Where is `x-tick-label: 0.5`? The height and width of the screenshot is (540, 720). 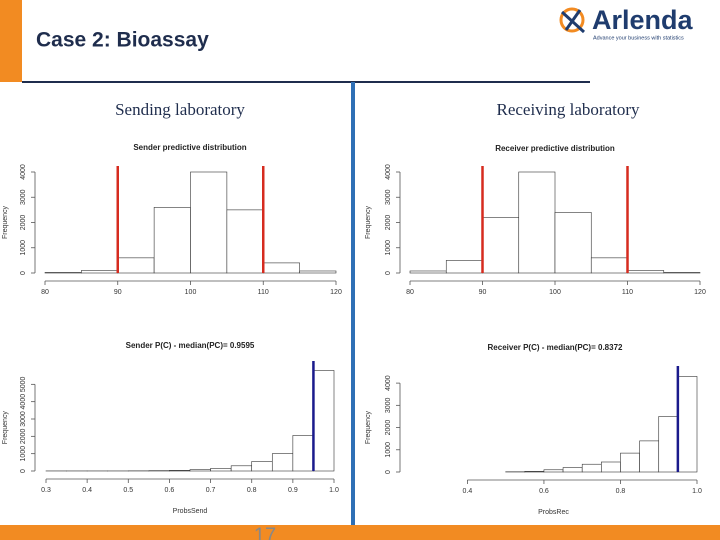 x-tick-label: 0.5 is located at coordinates (128, 490).